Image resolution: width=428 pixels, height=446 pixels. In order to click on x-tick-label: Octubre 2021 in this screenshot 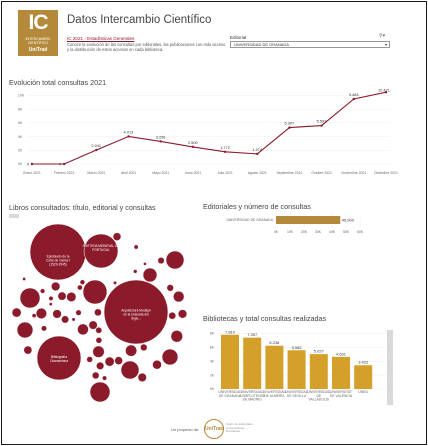, I will do `click(321, 173)`.